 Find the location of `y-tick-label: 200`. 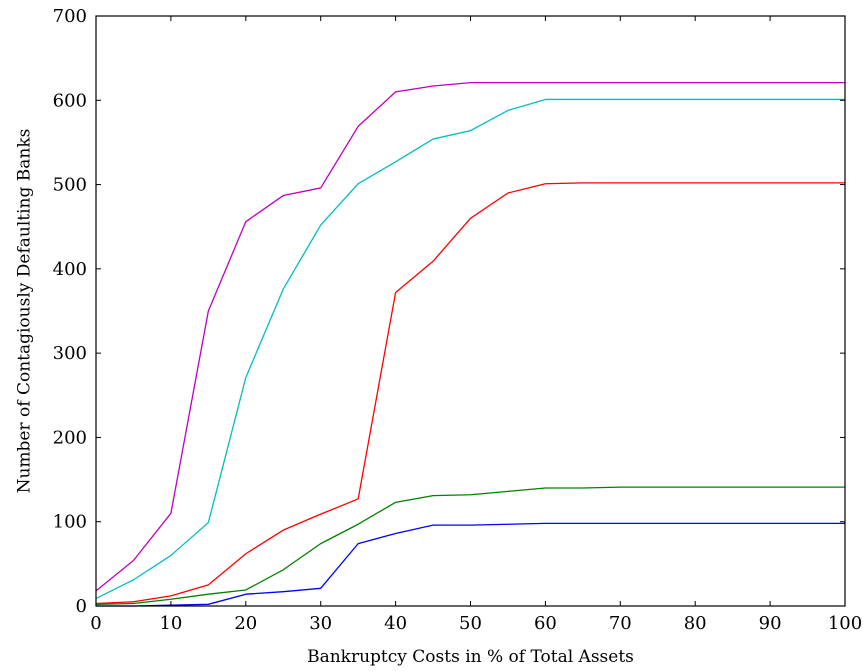

y-tick-label: 200 is located at coordinates (70, 437).